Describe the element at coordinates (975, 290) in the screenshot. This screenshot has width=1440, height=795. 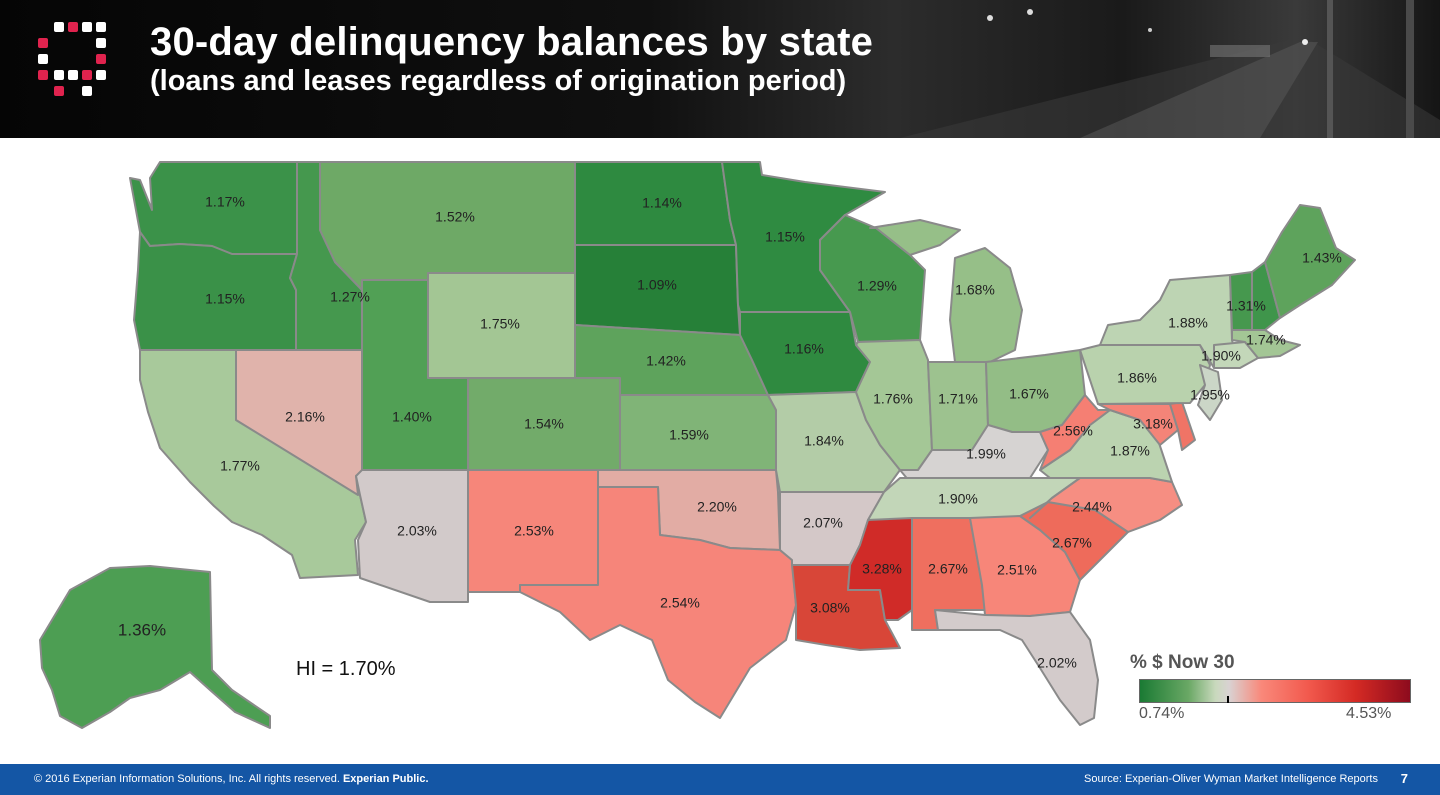
I see `state-label-mi: 1.68%` at that location.